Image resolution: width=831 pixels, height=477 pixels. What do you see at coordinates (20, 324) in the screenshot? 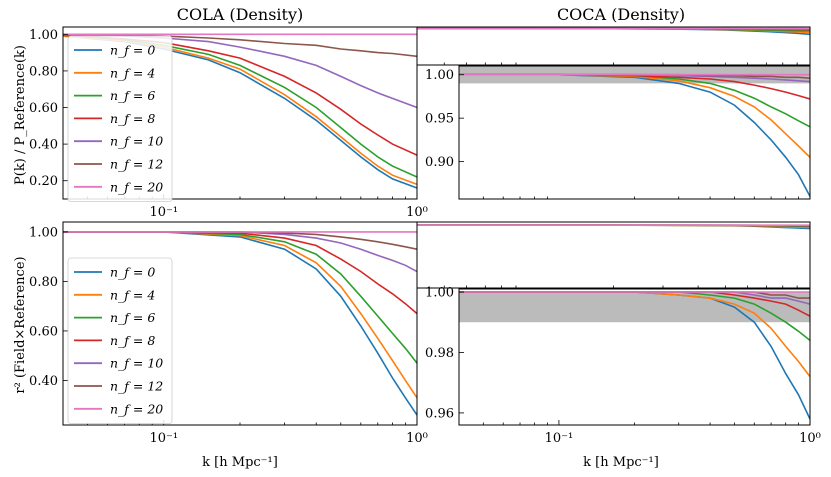
I see `ylabel-bottom: r² (Field×Reference)` at bounding box center [20, 324].